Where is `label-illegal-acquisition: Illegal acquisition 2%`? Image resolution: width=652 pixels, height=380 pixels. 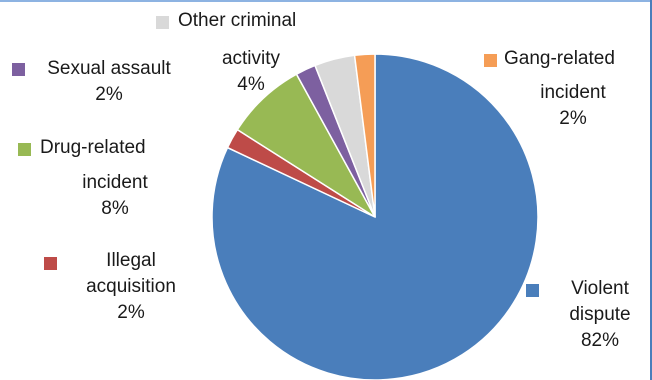
label-illegal-acquisition: Illegal acquisition 2% is located at coordinates (131, 286).